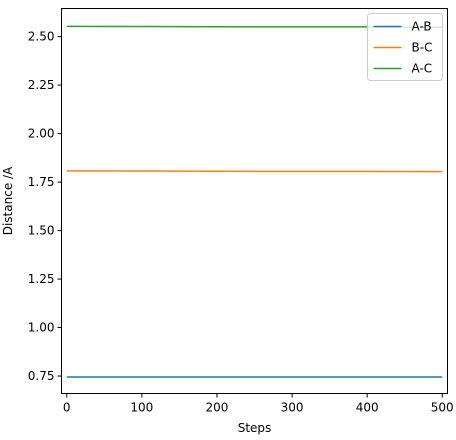  I want to click on x-tick-label: 100, so click(141, 408).